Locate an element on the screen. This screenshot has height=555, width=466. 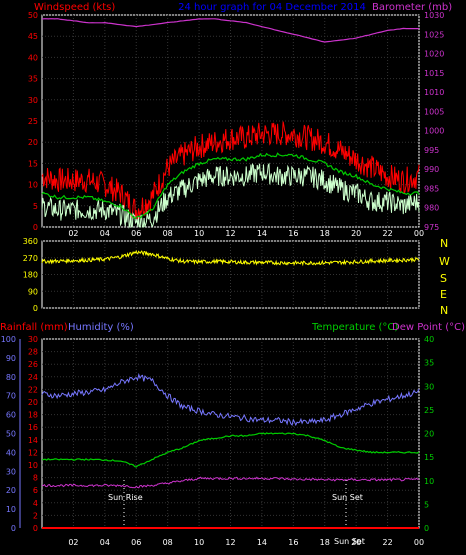
baro-y-tick: 975 is located at coordinates (431, 227).